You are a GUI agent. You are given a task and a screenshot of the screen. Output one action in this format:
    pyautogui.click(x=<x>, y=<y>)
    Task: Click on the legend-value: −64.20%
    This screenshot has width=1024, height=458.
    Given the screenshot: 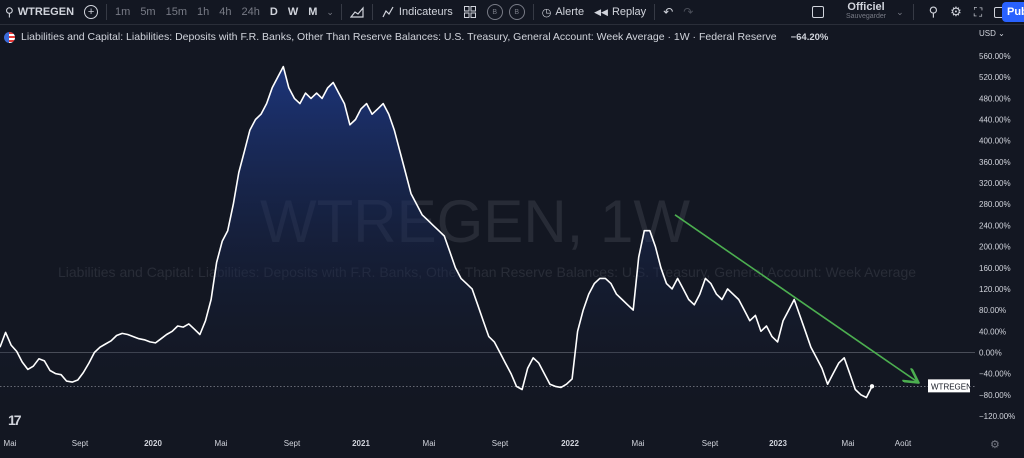 What is the action you would take?
    pyautogui.click(x=809, y=37)
    